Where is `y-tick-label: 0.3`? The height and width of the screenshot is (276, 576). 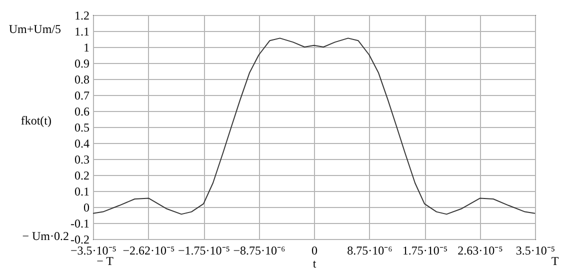 y-tick-label: 0.3 is located at coordinates (82, 159).